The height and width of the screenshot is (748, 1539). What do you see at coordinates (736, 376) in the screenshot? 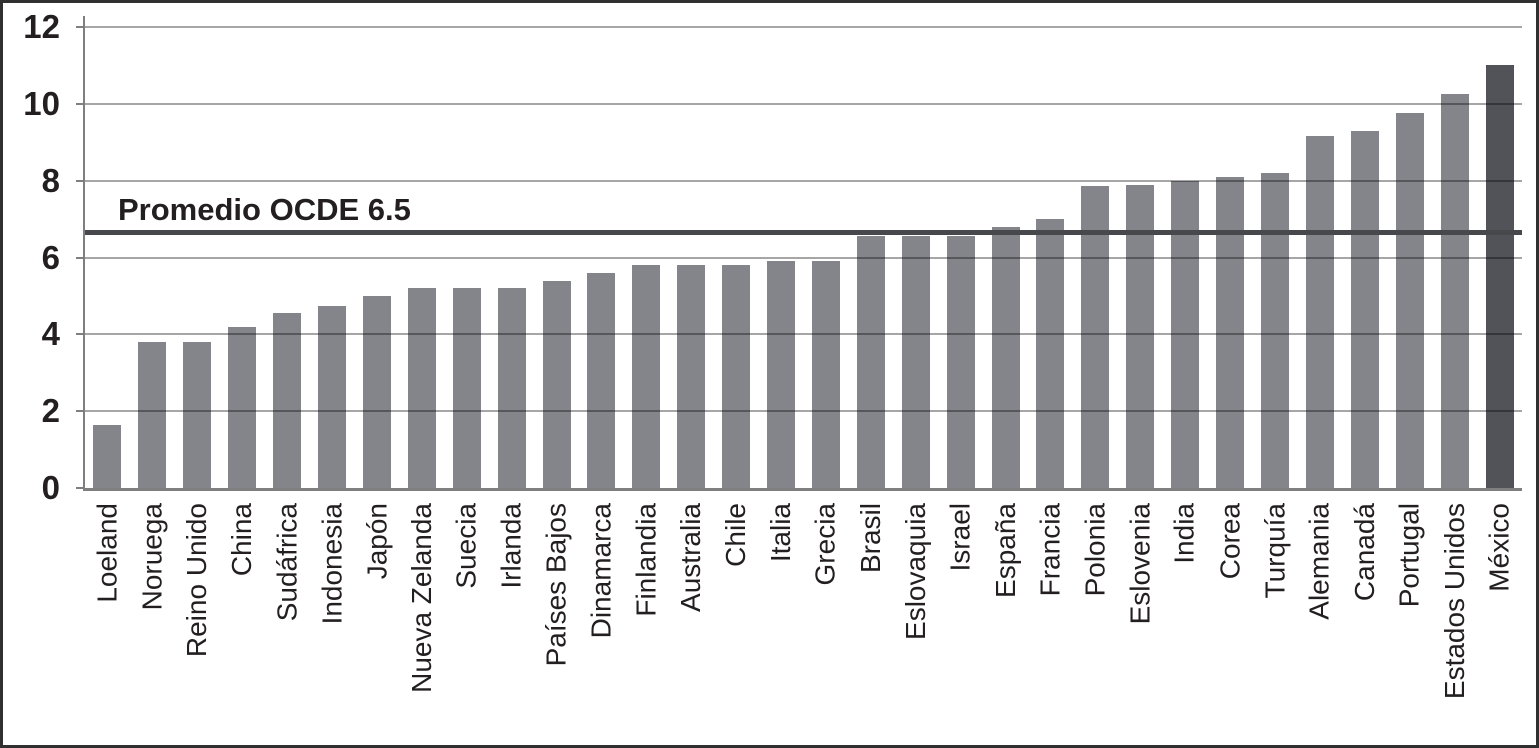
I see `bar-chile` at bounding box center [736, 376].